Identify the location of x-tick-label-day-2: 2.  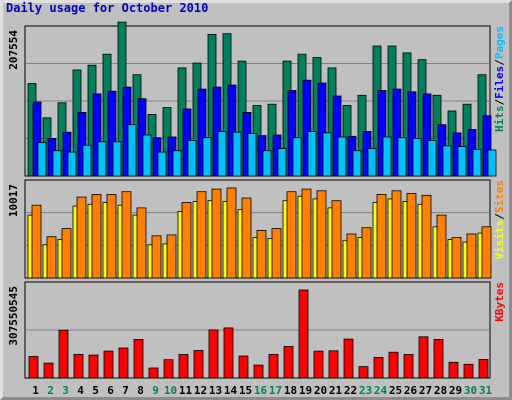
(50, 390).